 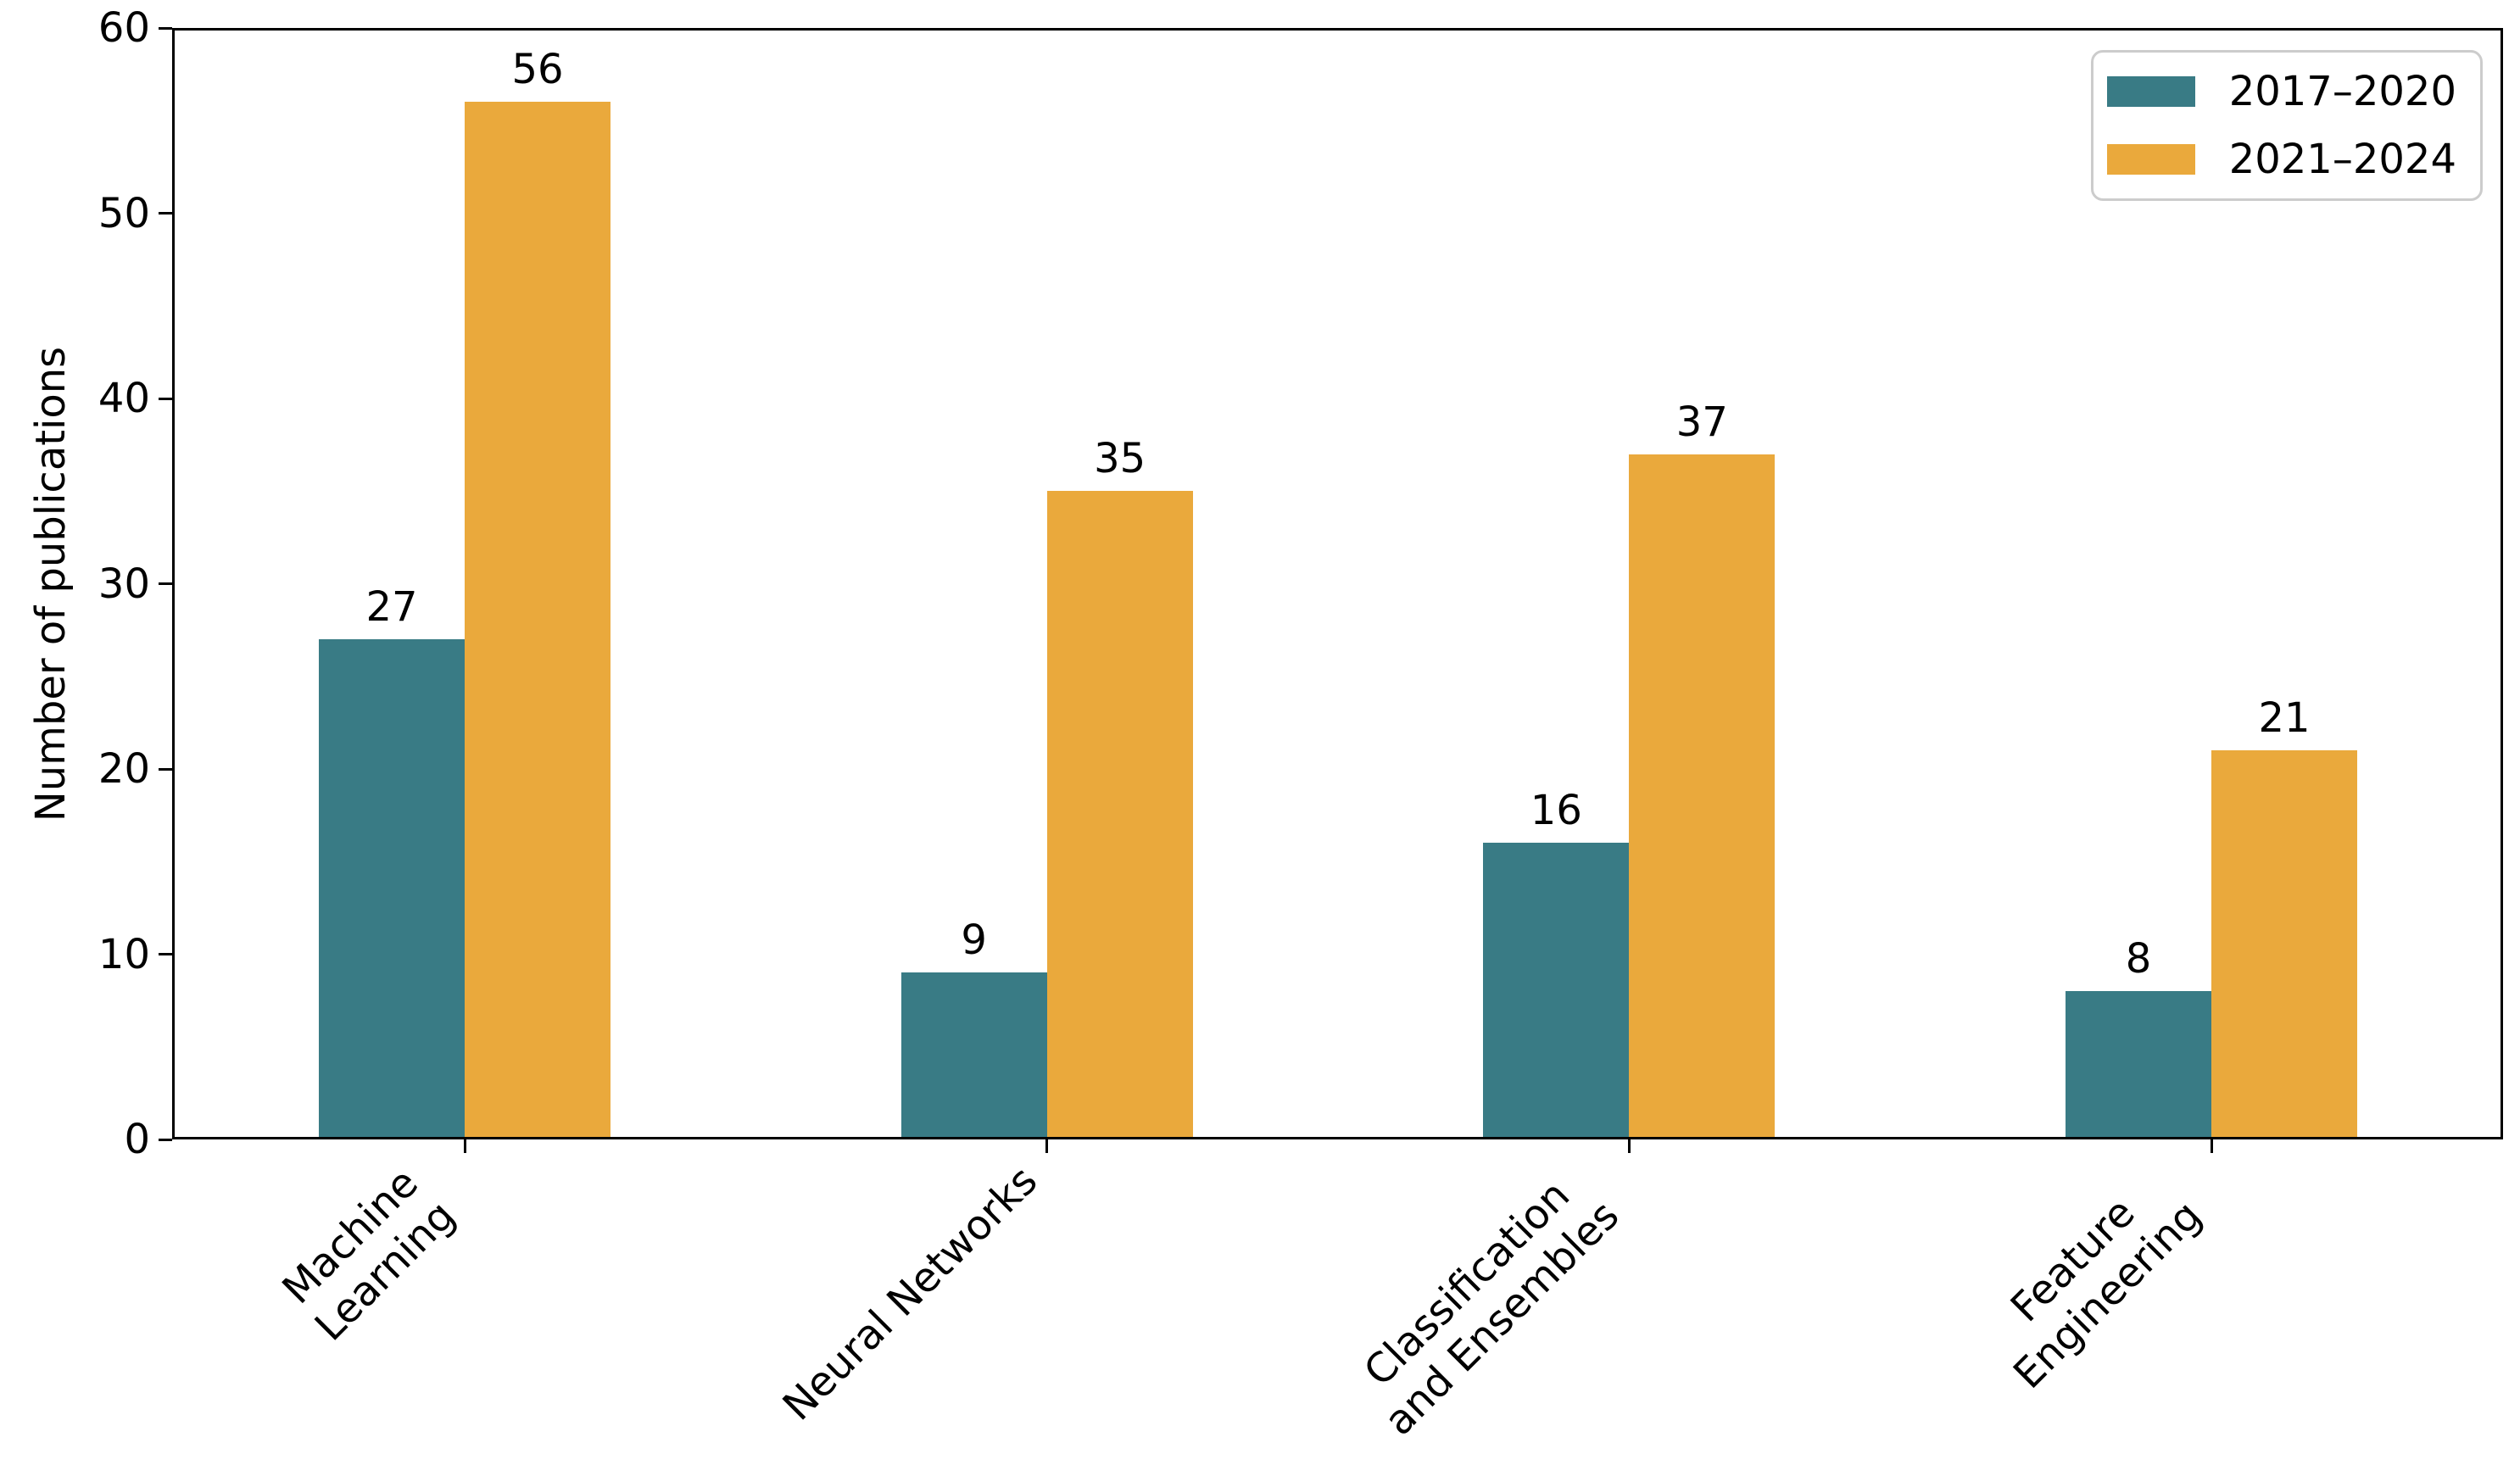 What do you see at coordinates (1629, 1146) in the screenshot?
I see `x-tick-classification-and-ensembles` at bounding box center [1629, 1146].